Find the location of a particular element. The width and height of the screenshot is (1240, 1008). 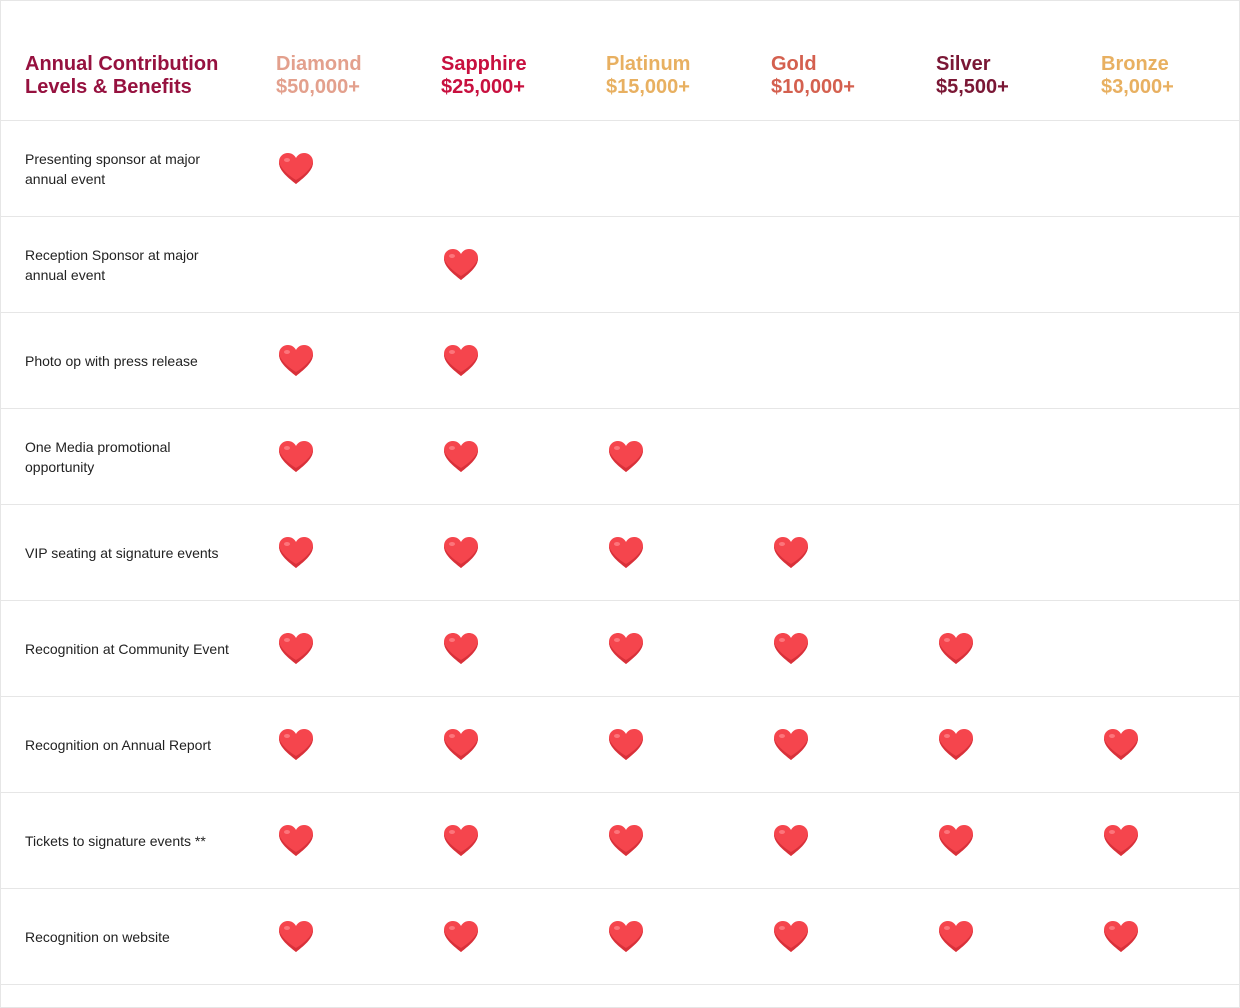

benefit-row: Presenting sponsor at major annual event is located at coordinates (620, 169).